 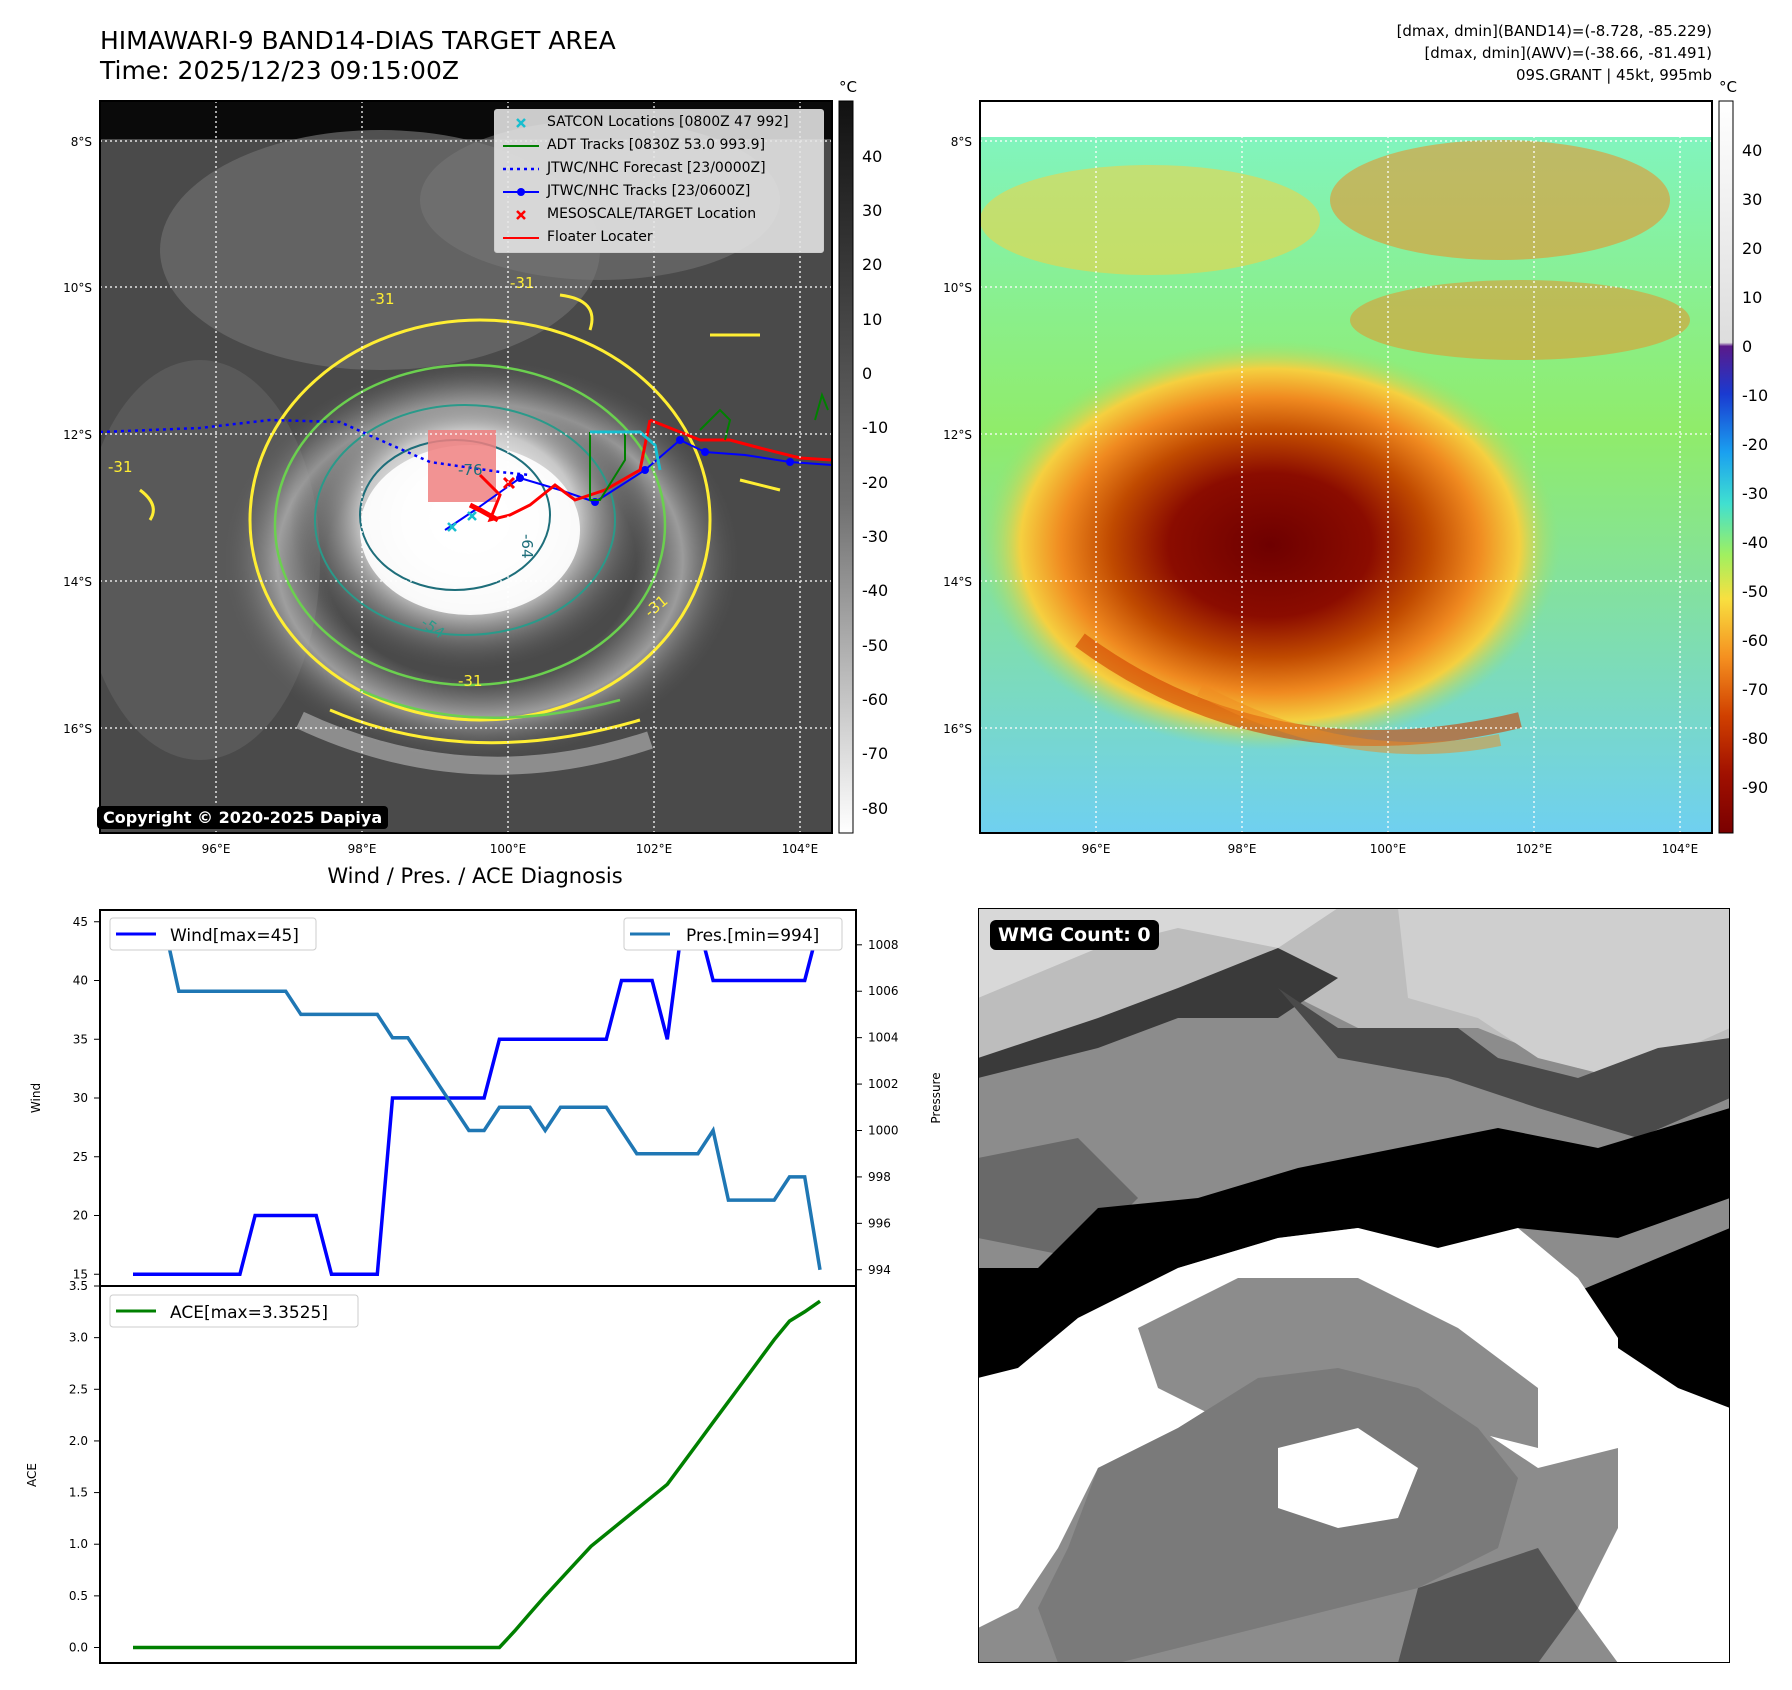 What do you see at coordinates (80, 1039) in the screenshot?
I see `wind-tick-label: 35` at bounding box center [80, 1039].